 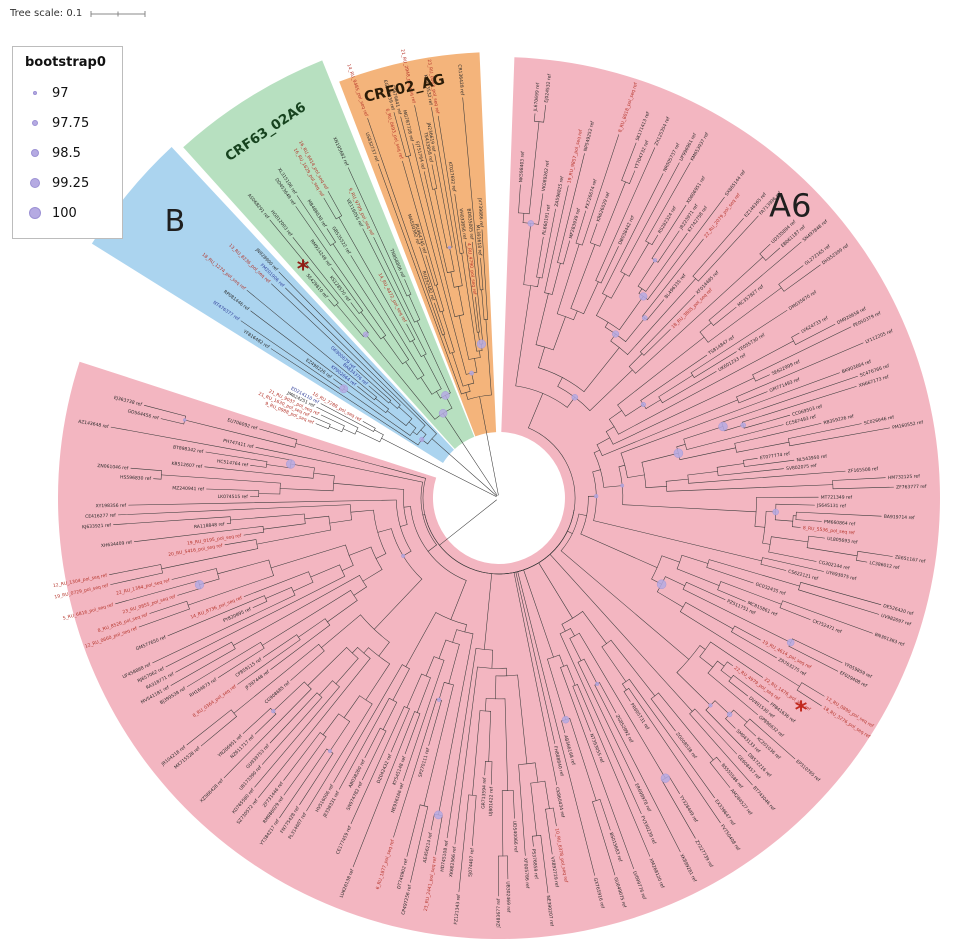 I want to click on leaf-label: NL543950 ref, so click(x=812, y=458).